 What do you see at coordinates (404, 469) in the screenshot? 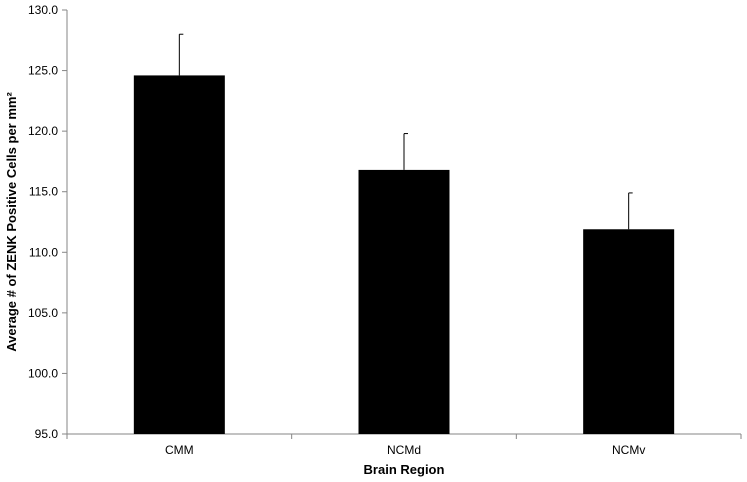
I see `x-axis-title: Brain Region` at bounding box center [404, 469].